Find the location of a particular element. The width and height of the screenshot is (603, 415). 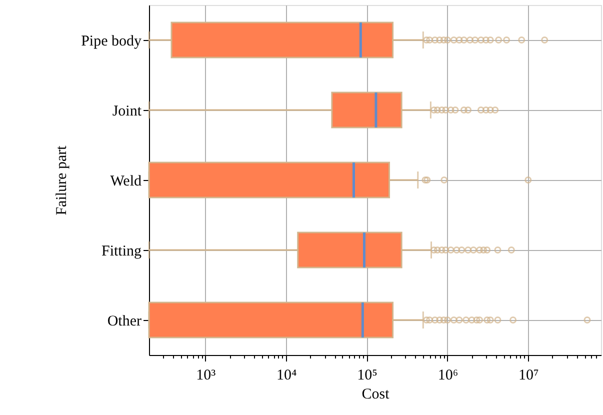

x-tick-label: 10⁴ is located at coordinates (286, 376).